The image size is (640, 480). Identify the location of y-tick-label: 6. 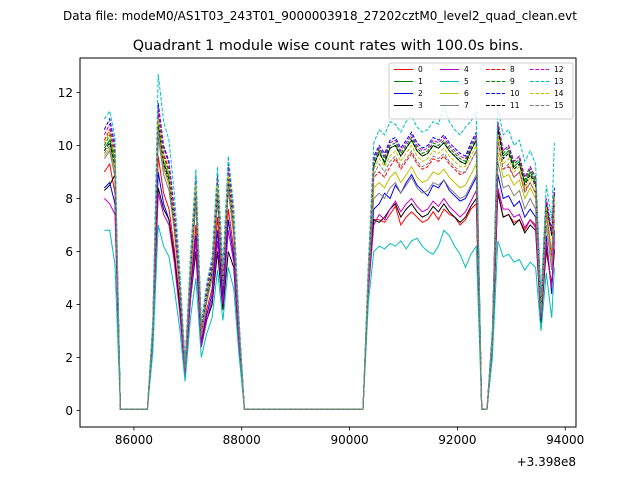
(69, 252).